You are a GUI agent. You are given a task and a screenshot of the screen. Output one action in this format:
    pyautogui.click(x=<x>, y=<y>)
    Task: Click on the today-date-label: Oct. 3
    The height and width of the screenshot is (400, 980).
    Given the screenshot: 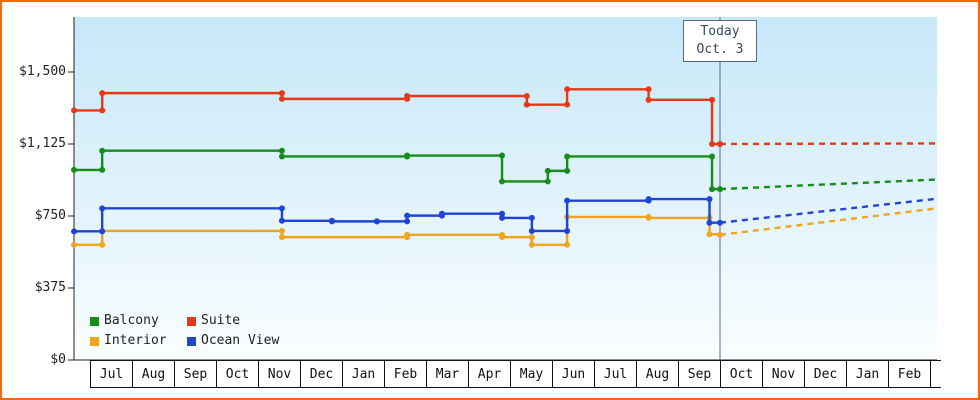 What is the action you would take?
    pyautogui.click(x=720, y=49)
    